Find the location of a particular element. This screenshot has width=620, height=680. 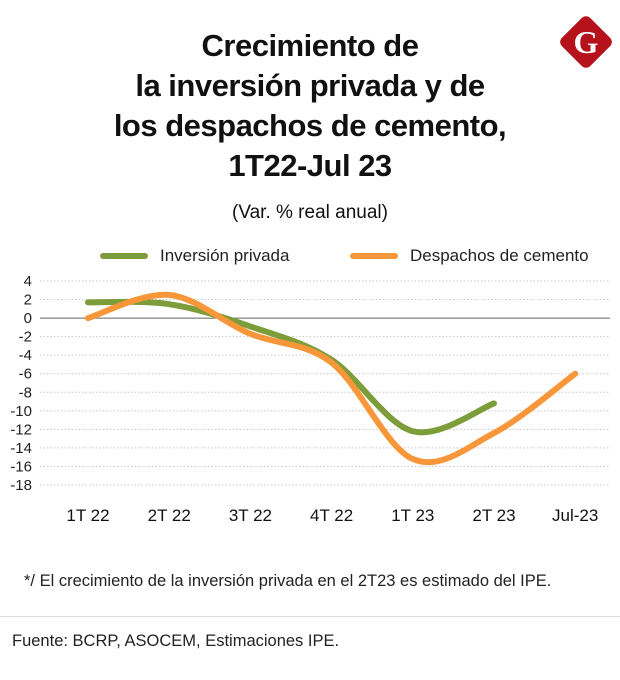

logo-diamond is located at coordinates (586, 42).